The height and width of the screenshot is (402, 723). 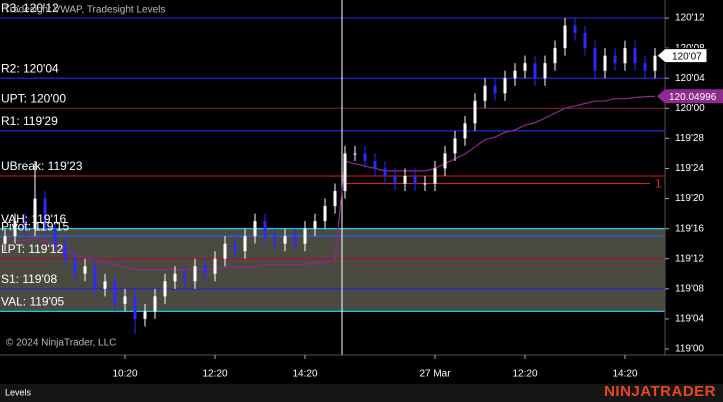 I want to click on y-tick-label: 120'00, so click(x=690, y=108).